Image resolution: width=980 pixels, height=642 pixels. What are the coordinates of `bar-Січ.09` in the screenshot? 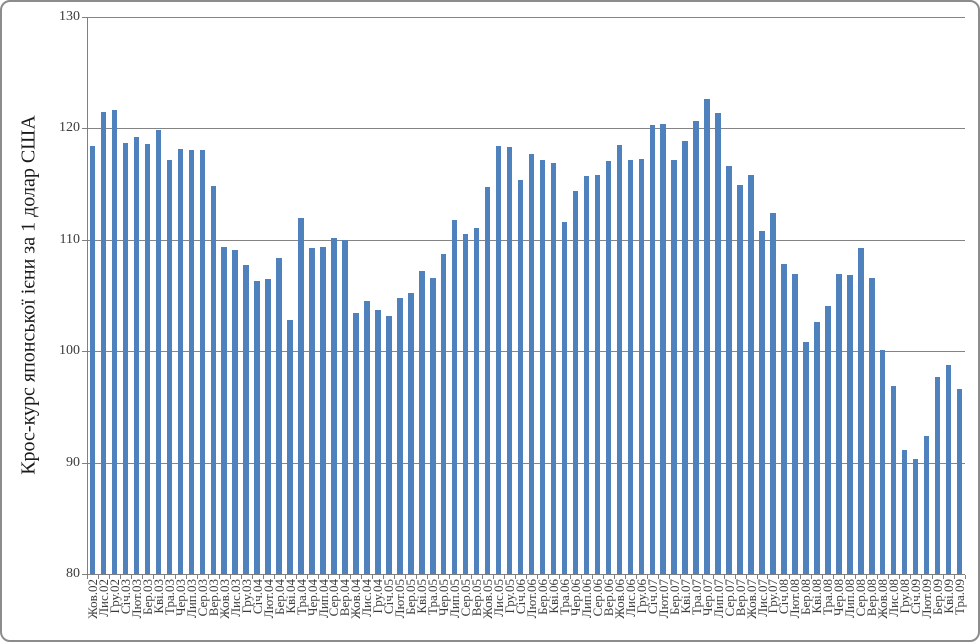 It's located at (915, 516).